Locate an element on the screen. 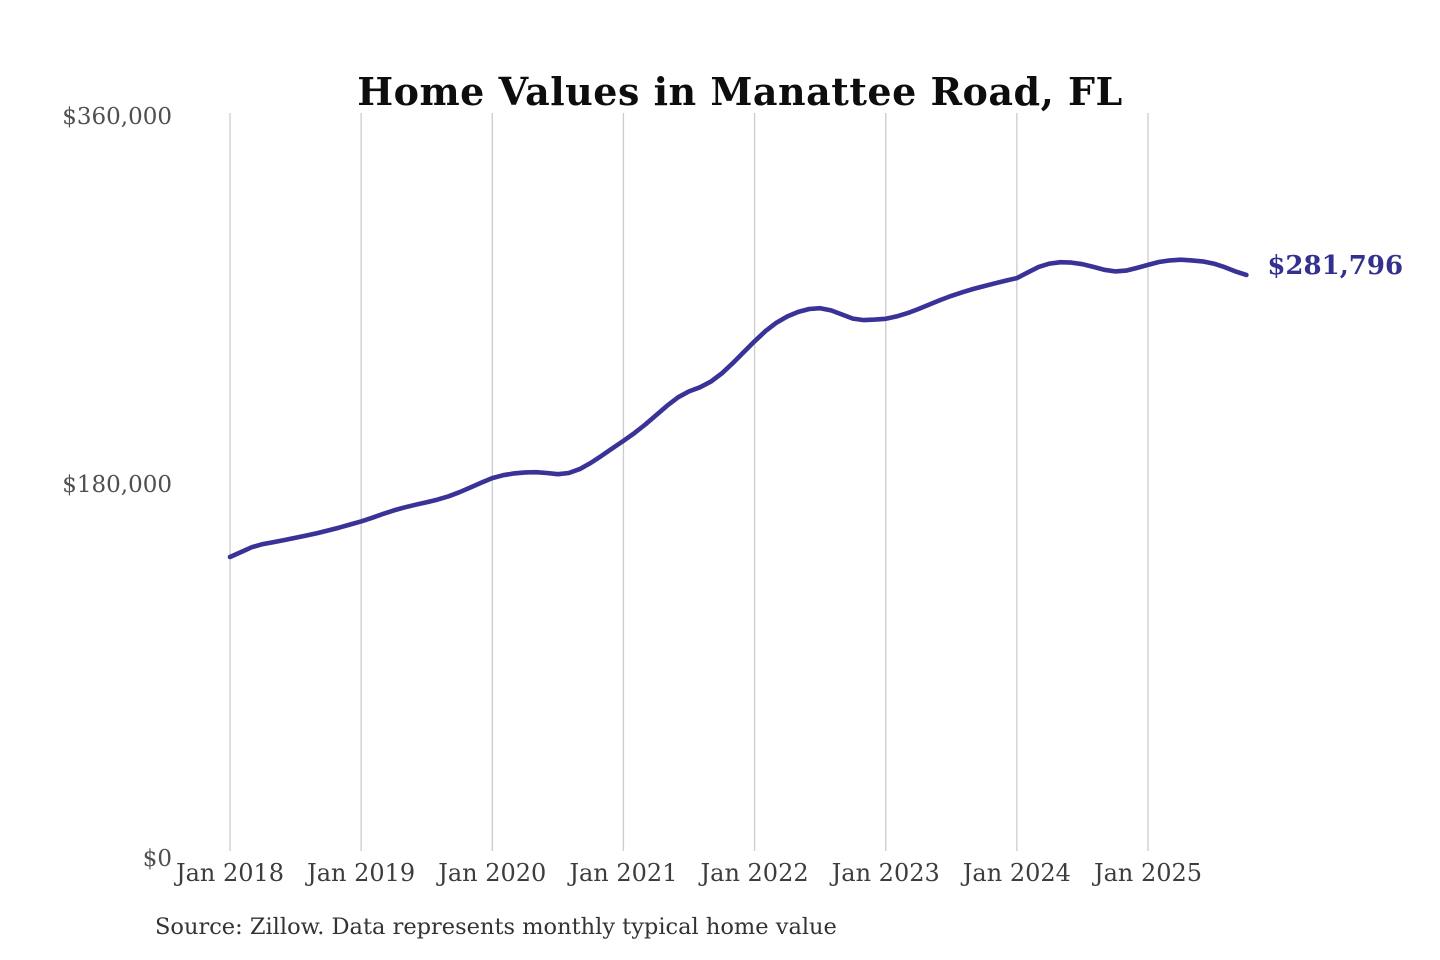  latest-value-label: $281,796 is located at coordinates (1335, 265).